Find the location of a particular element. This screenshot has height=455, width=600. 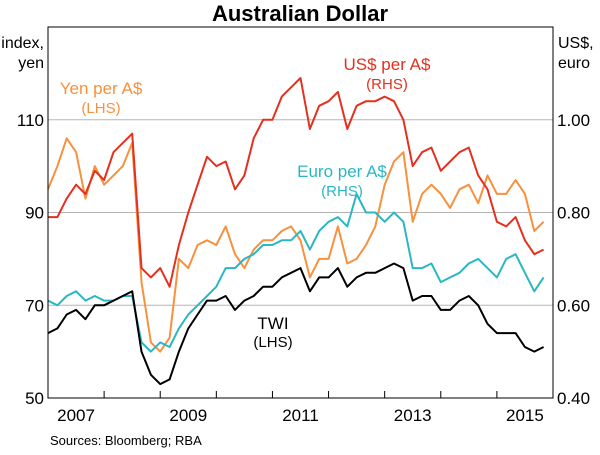

left-tick-label: 50 is located at coordinates (34, 398).